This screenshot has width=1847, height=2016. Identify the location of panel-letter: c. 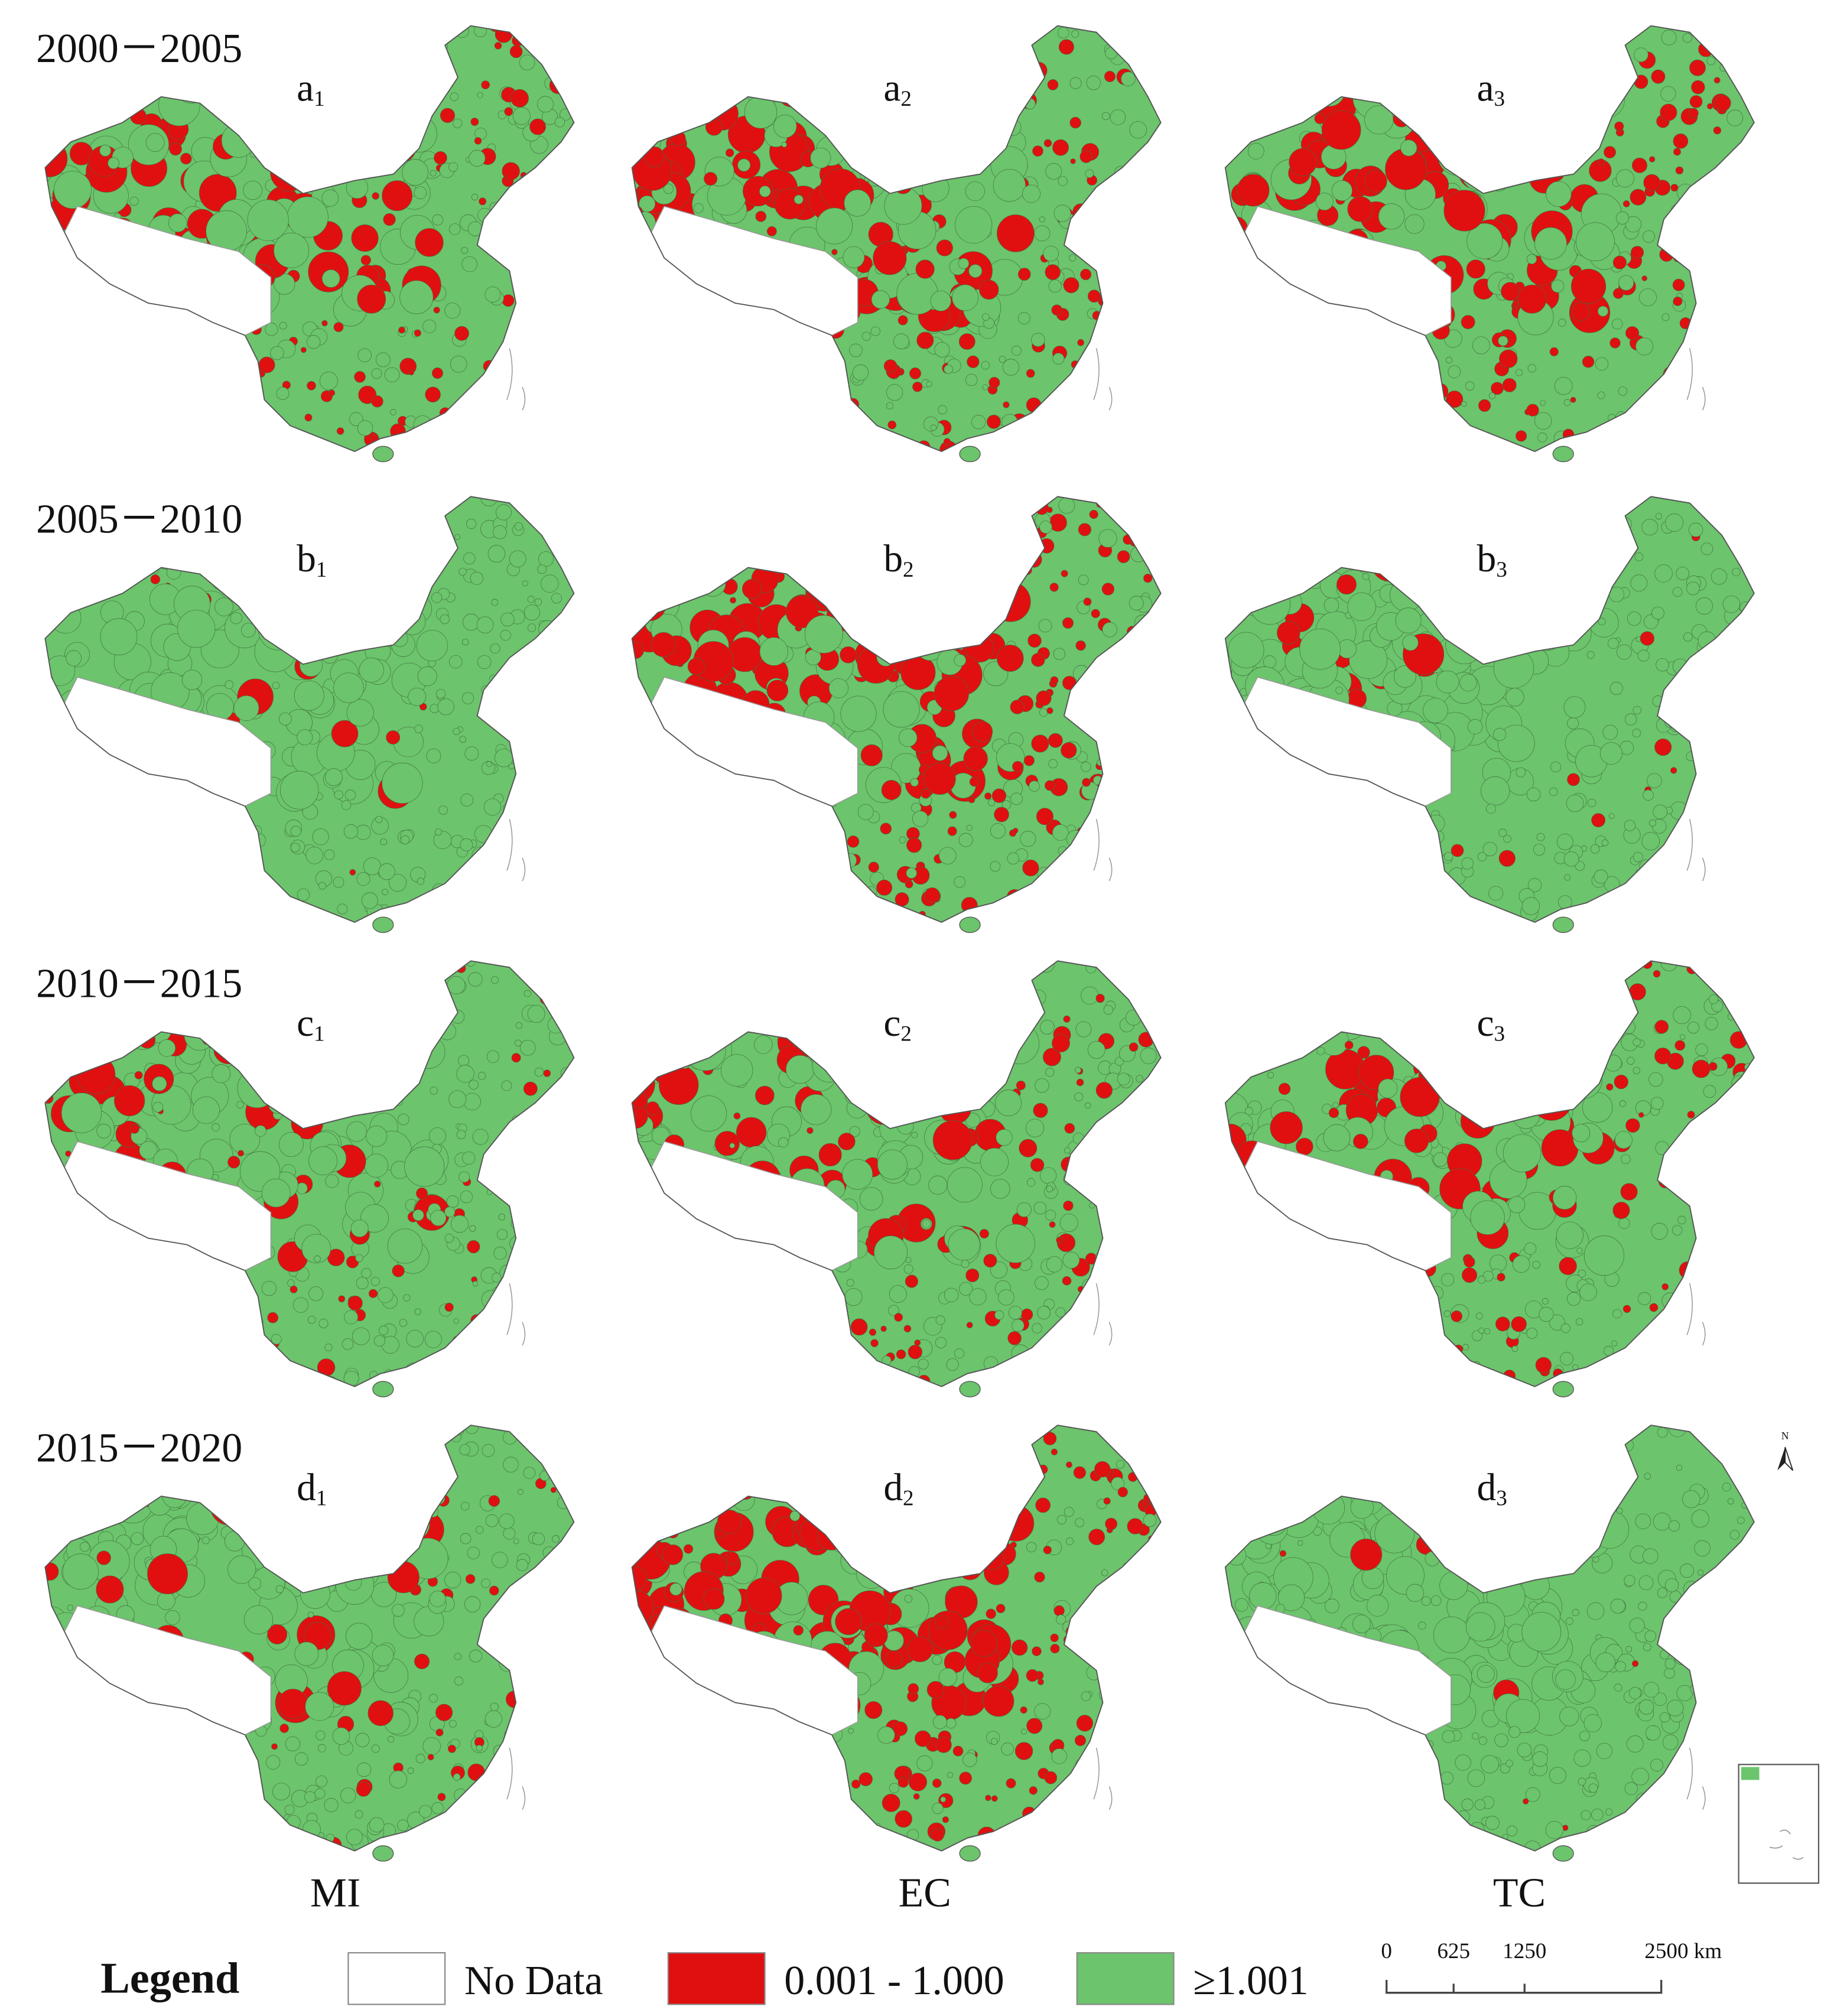
(305, 1023).